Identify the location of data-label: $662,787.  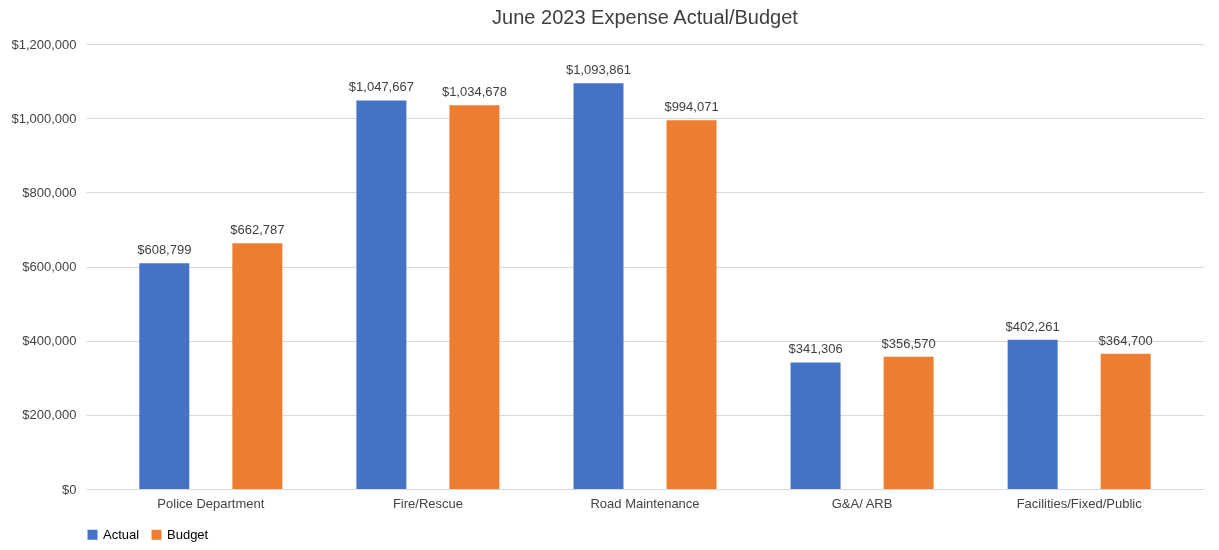
(257, 230).